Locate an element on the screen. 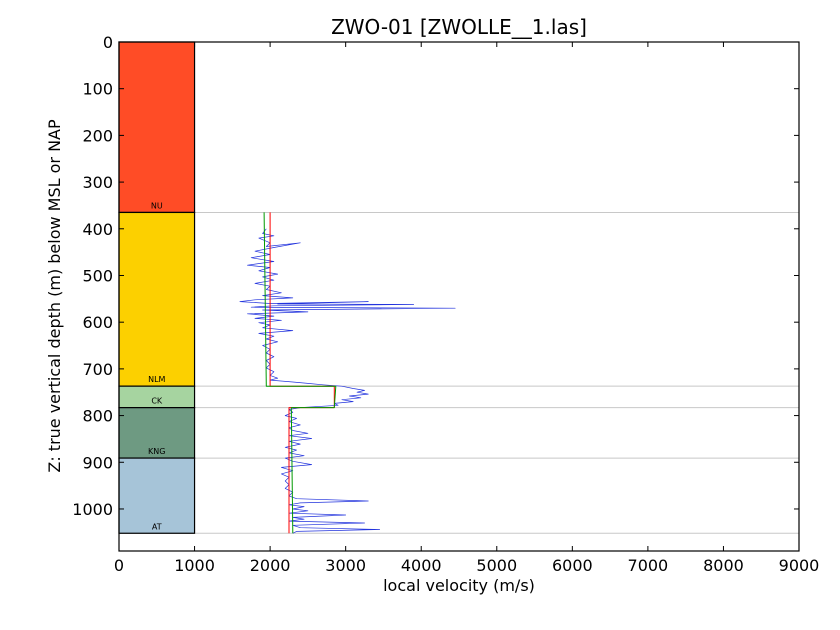 This screenshot has height=630, width=840. y-tick-label: 0 is located at coordinates (108, 42).